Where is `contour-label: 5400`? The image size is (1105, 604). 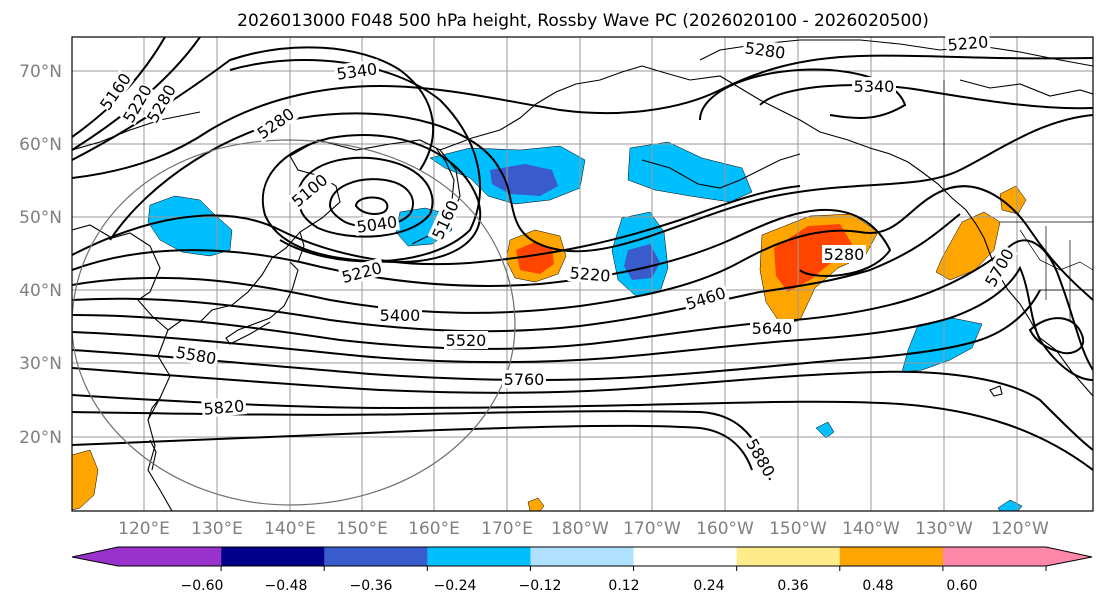 contour-label: 5400 is located at coordinates (400, 315).